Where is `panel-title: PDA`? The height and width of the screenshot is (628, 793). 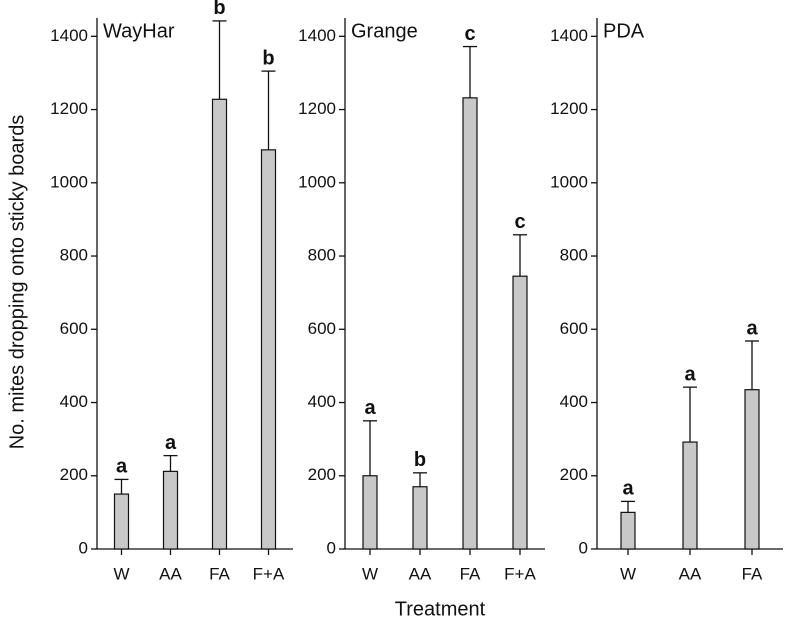 panel-title: PDA is located at coordinates (624, 31).